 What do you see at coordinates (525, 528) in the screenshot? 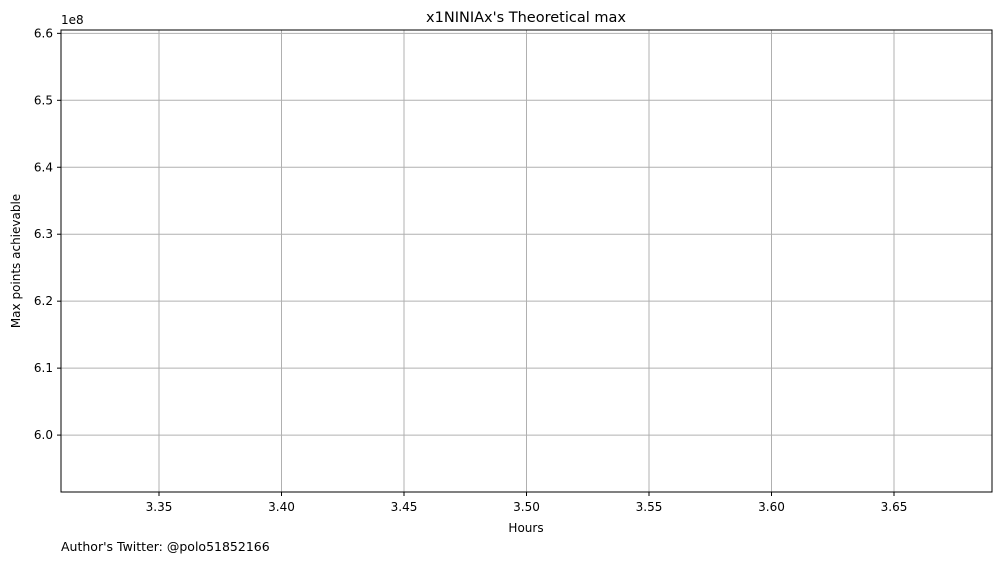
I see `x-axis-label: Hours` at bounding box center [525, 528].